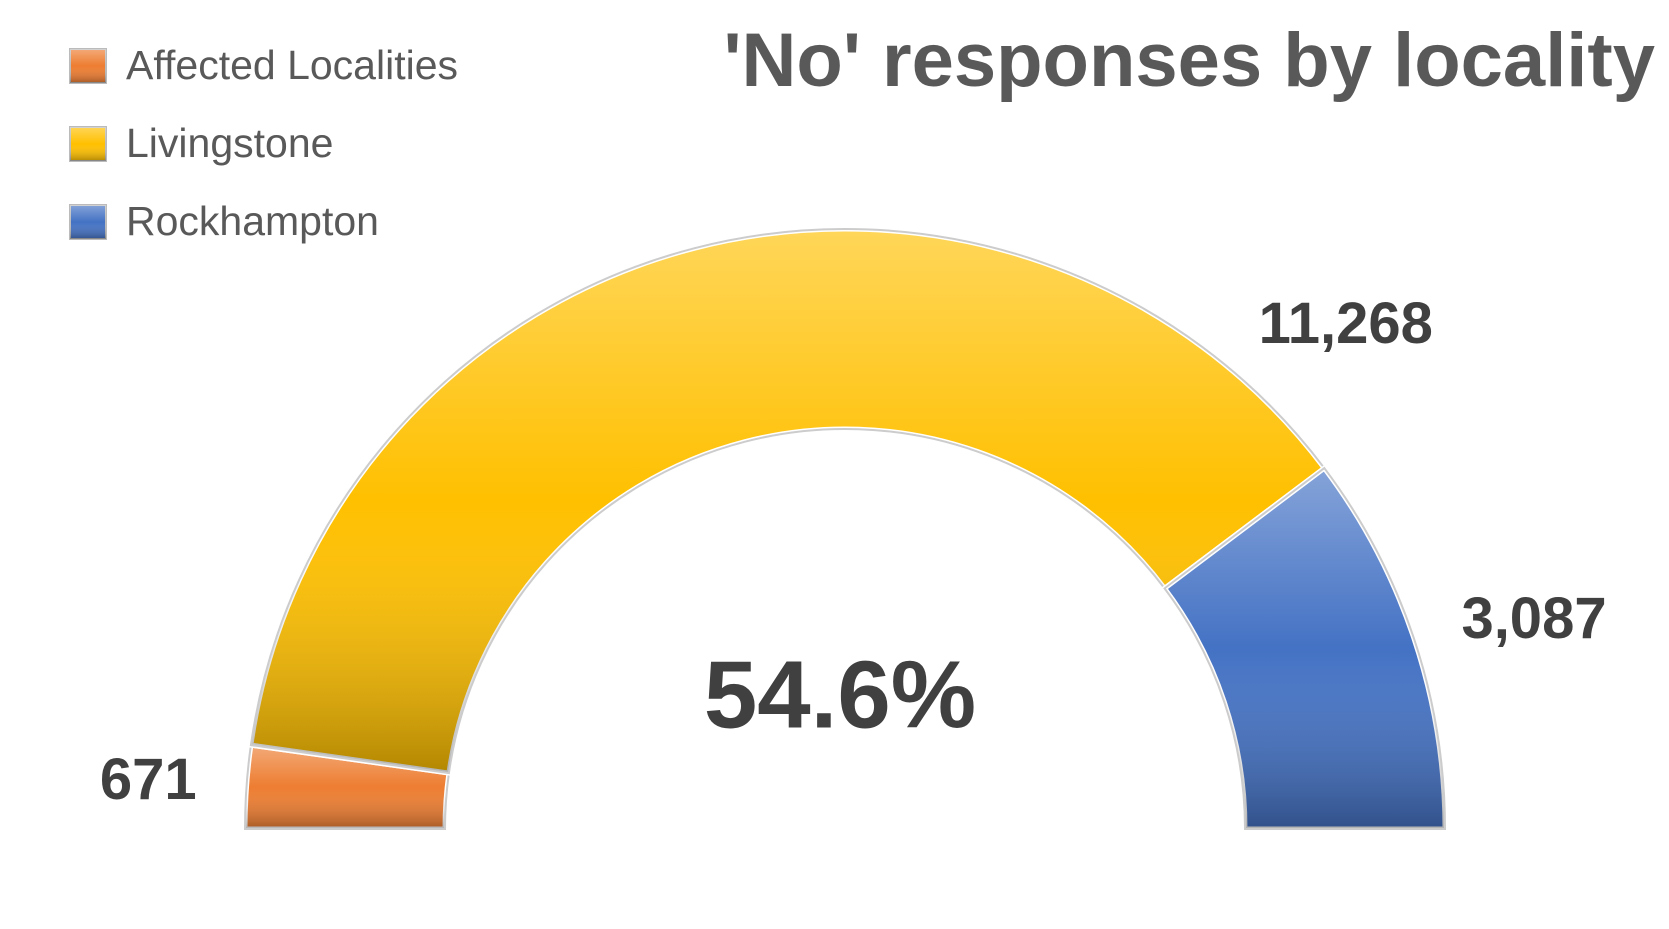  I want to click on value-label: 11,268, so click(1346, 323).